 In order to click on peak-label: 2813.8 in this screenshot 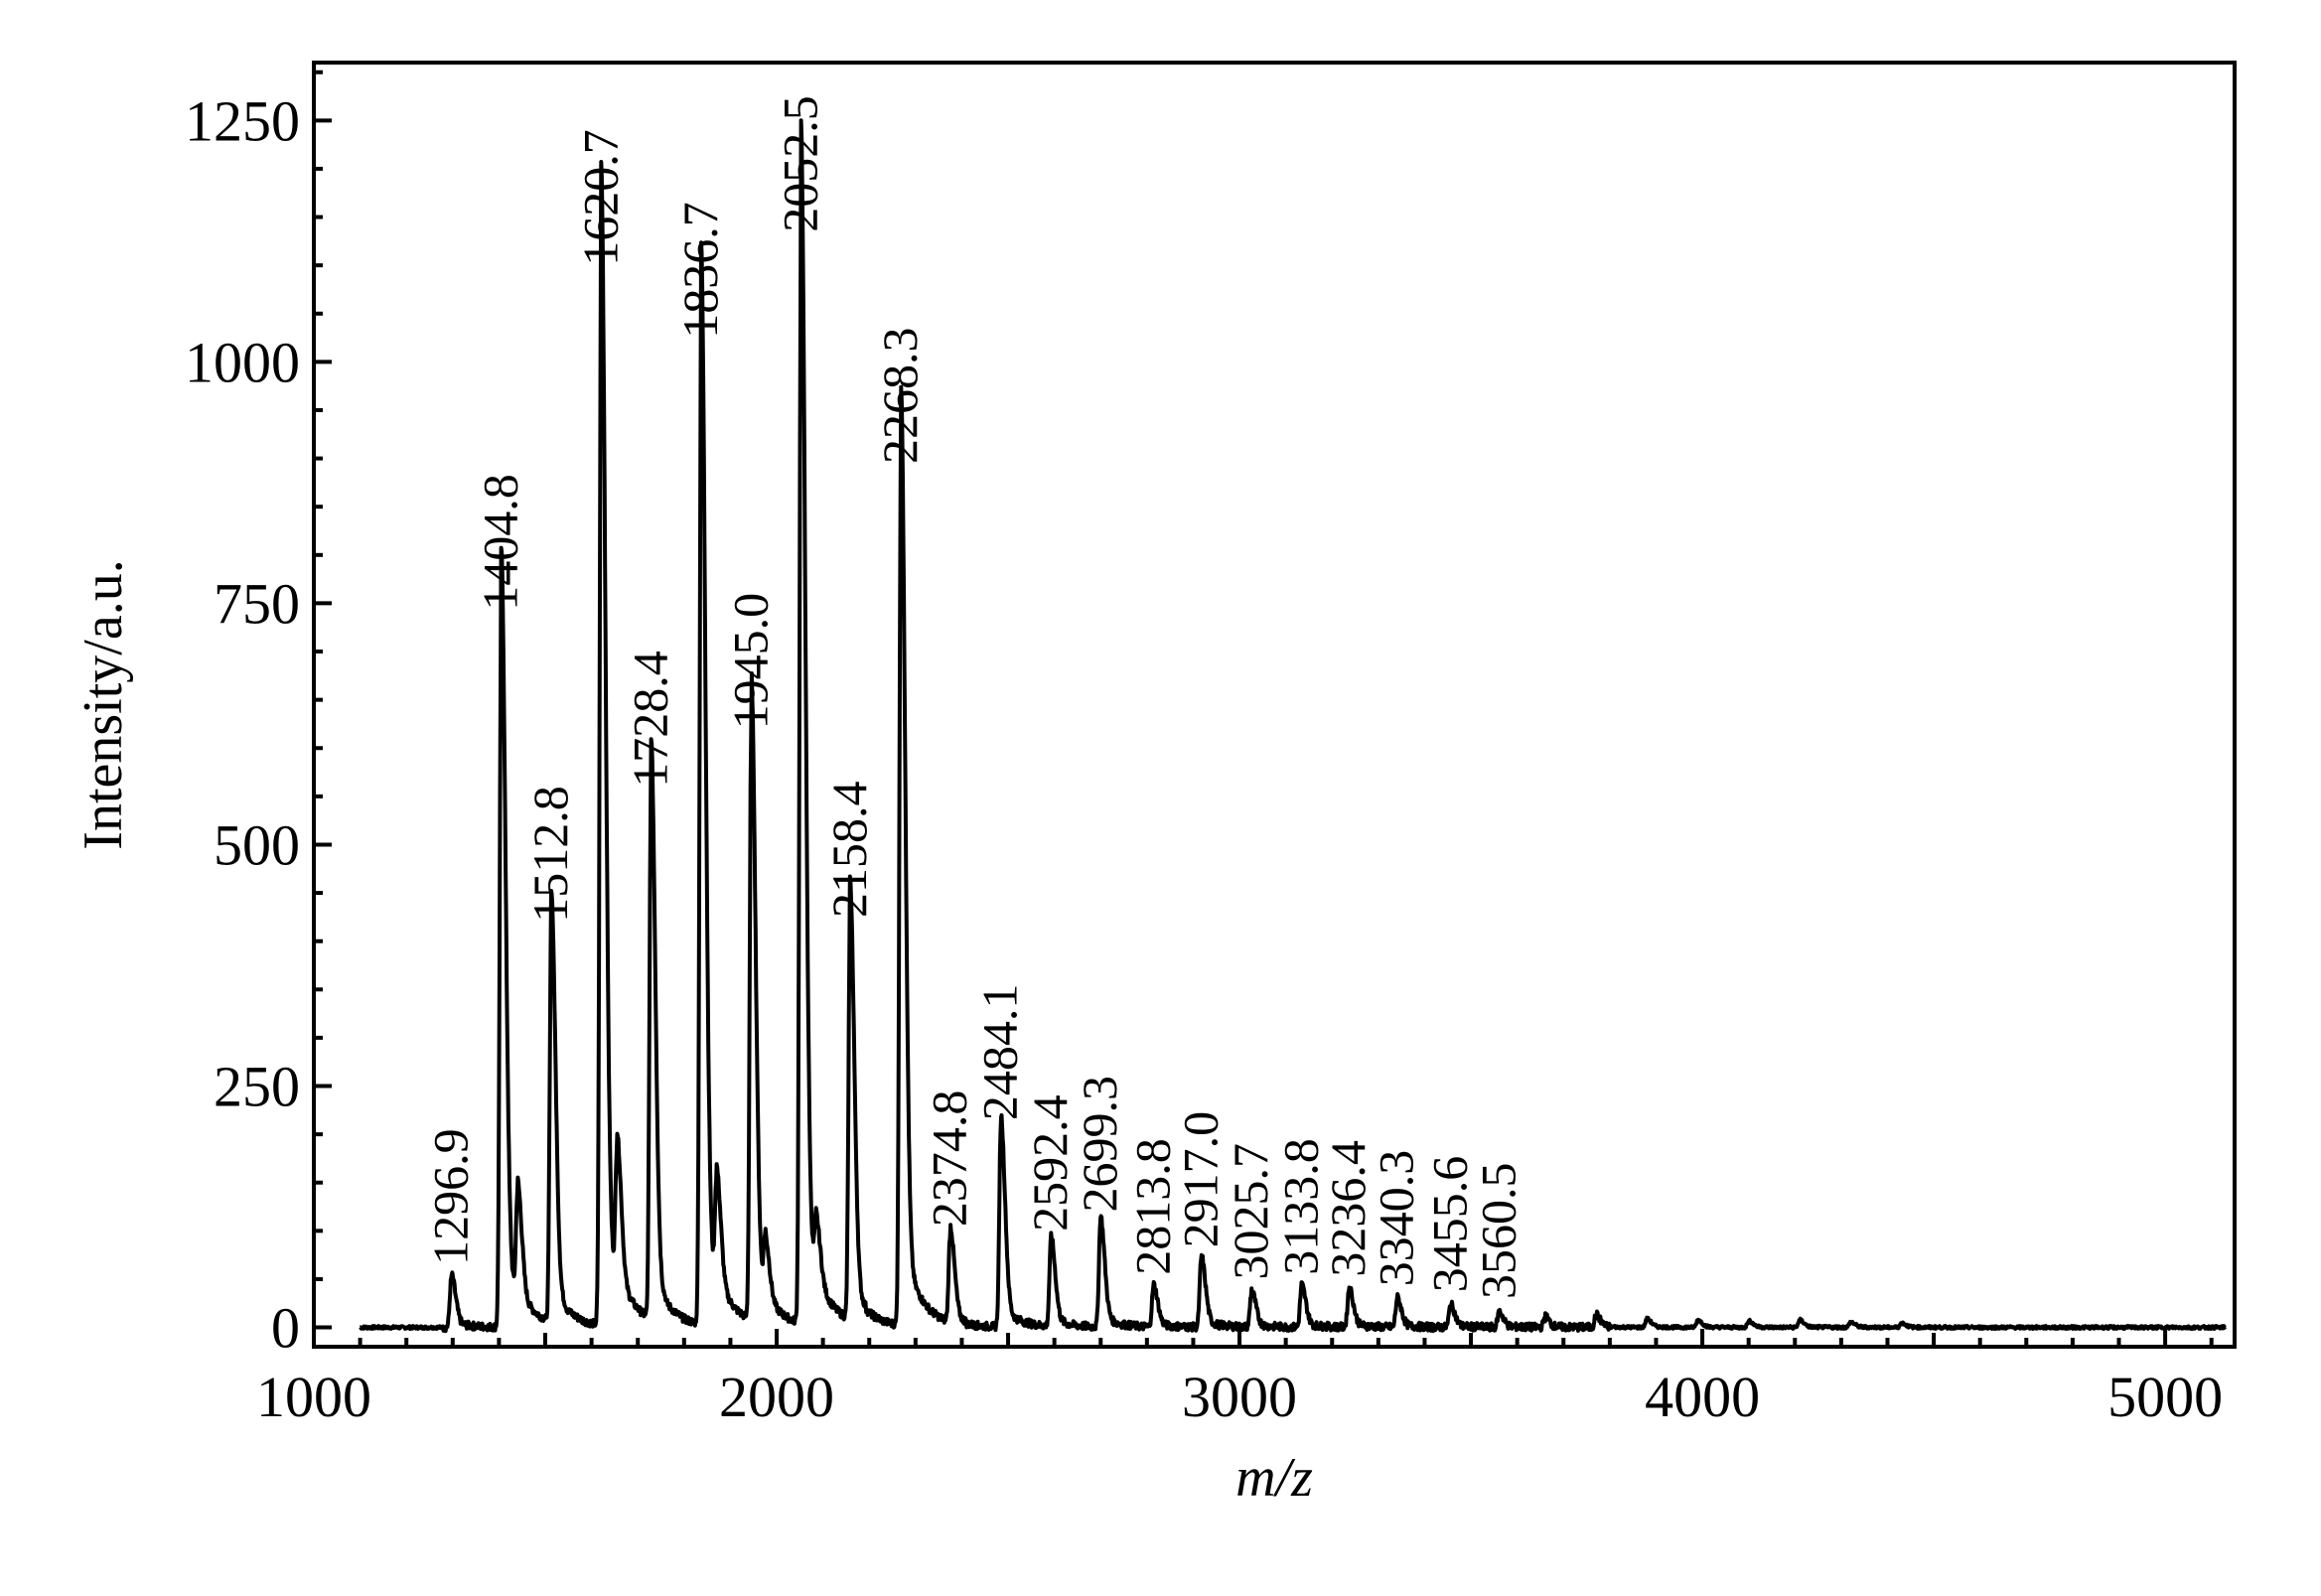, I will do `click(1152, 1207)`.